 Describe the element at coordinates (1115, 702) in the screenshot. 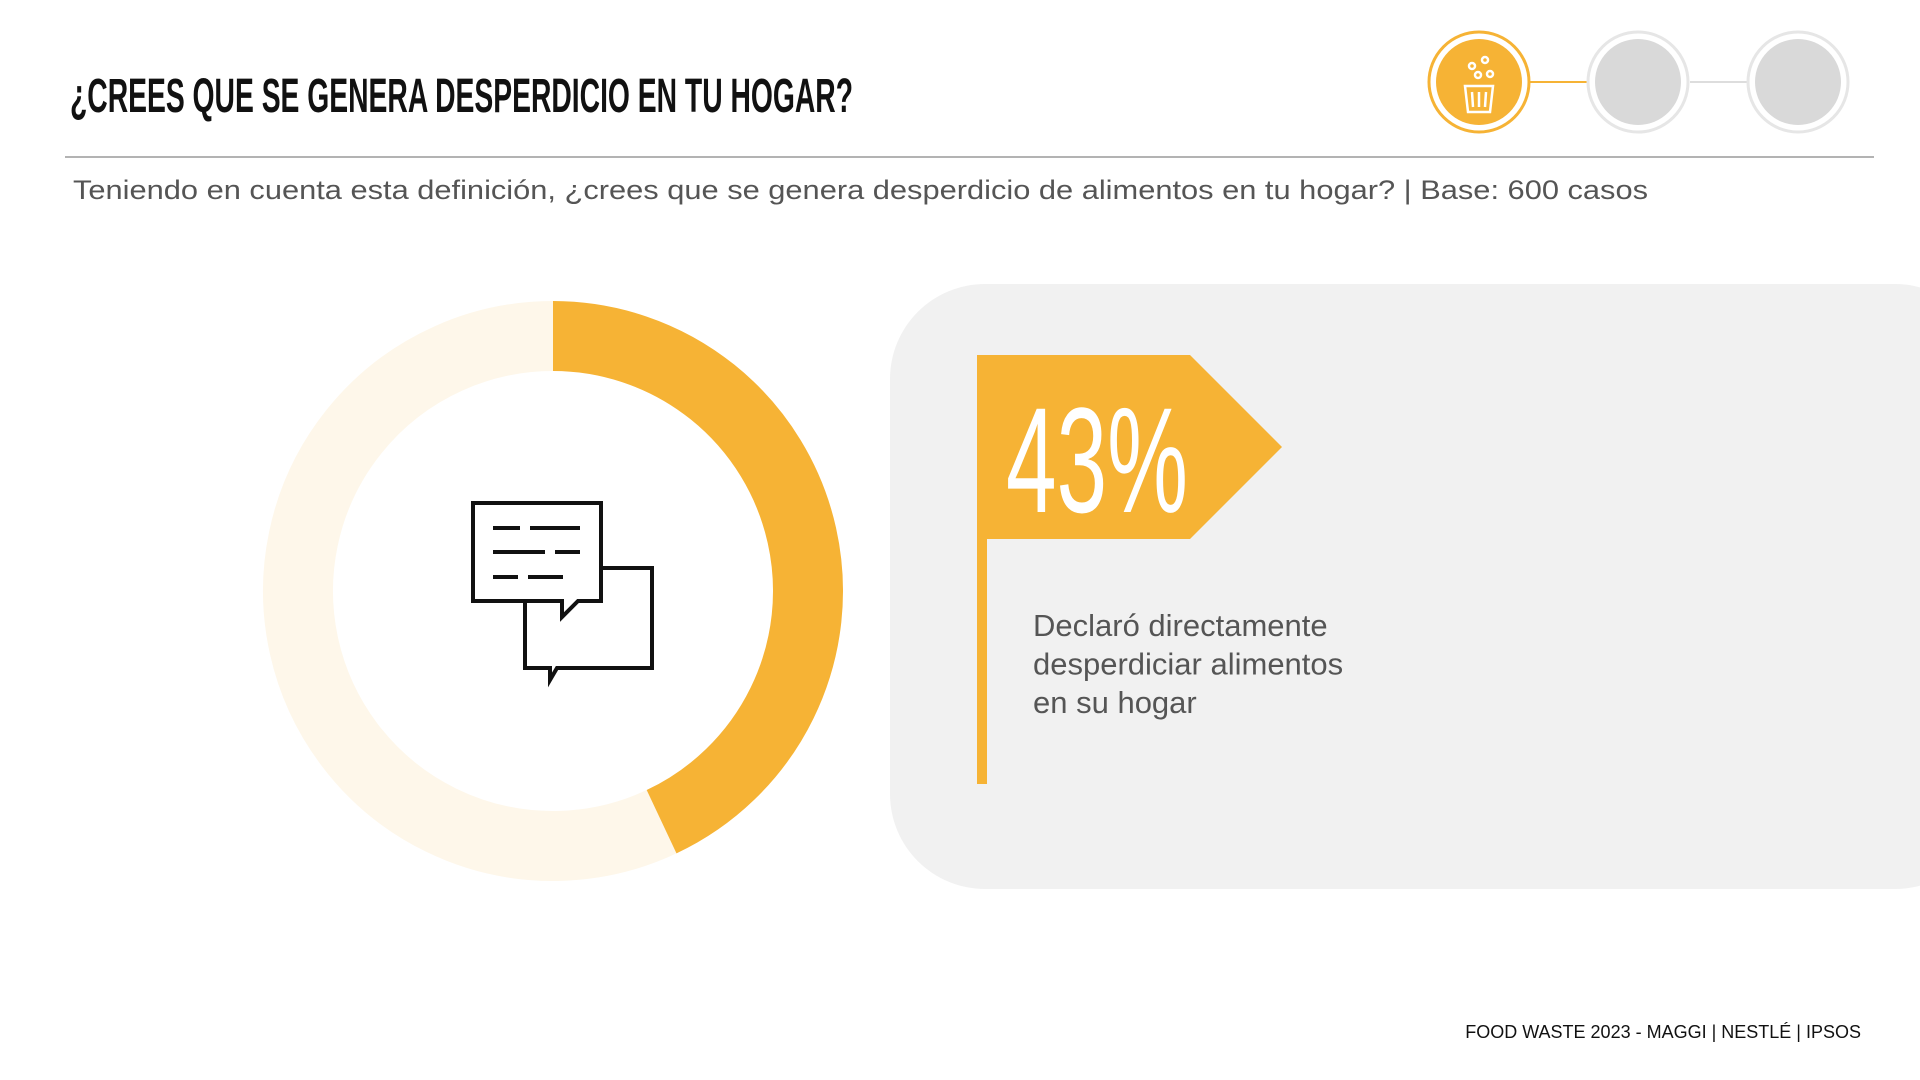

I see `annotation-line: en su hogar` at that location.